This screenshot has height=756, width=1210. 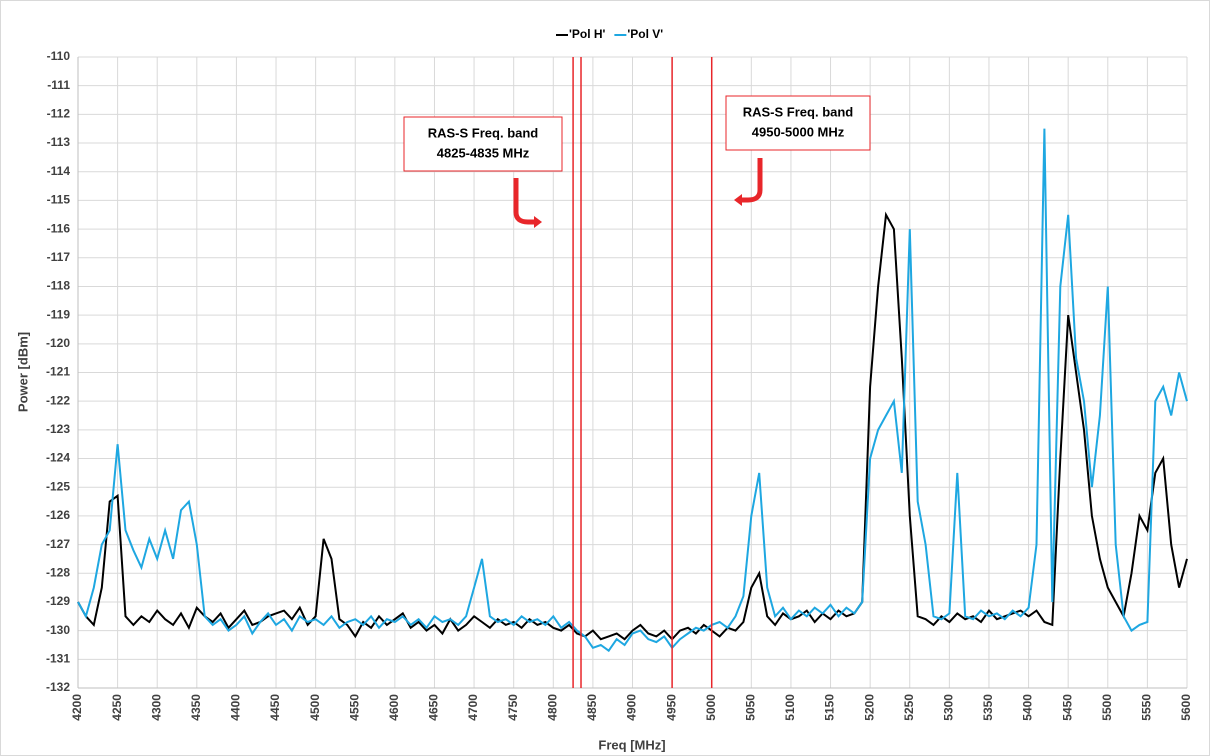 What do you see at coordinates (1186, 707) in the screenshot?
I see `x-tick-label: 5600` at bounding box center [1186, 707].